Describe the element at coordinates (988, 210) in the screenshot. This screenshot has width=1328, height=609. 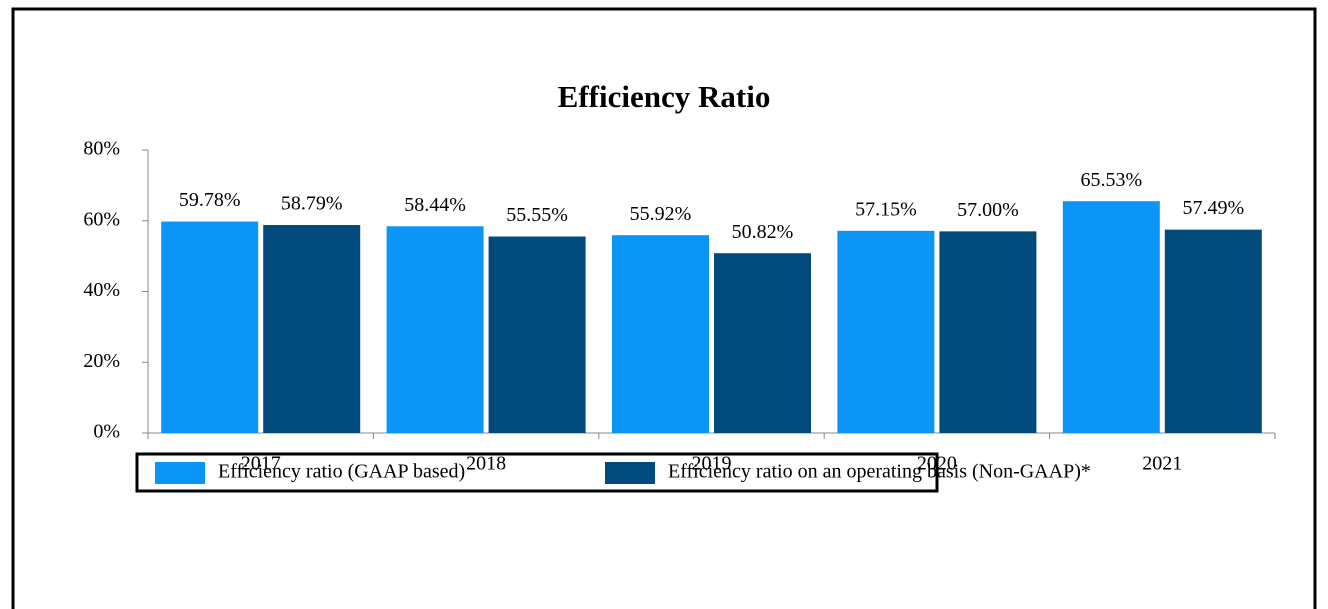
I see `data-label: 57.00%` at that location.